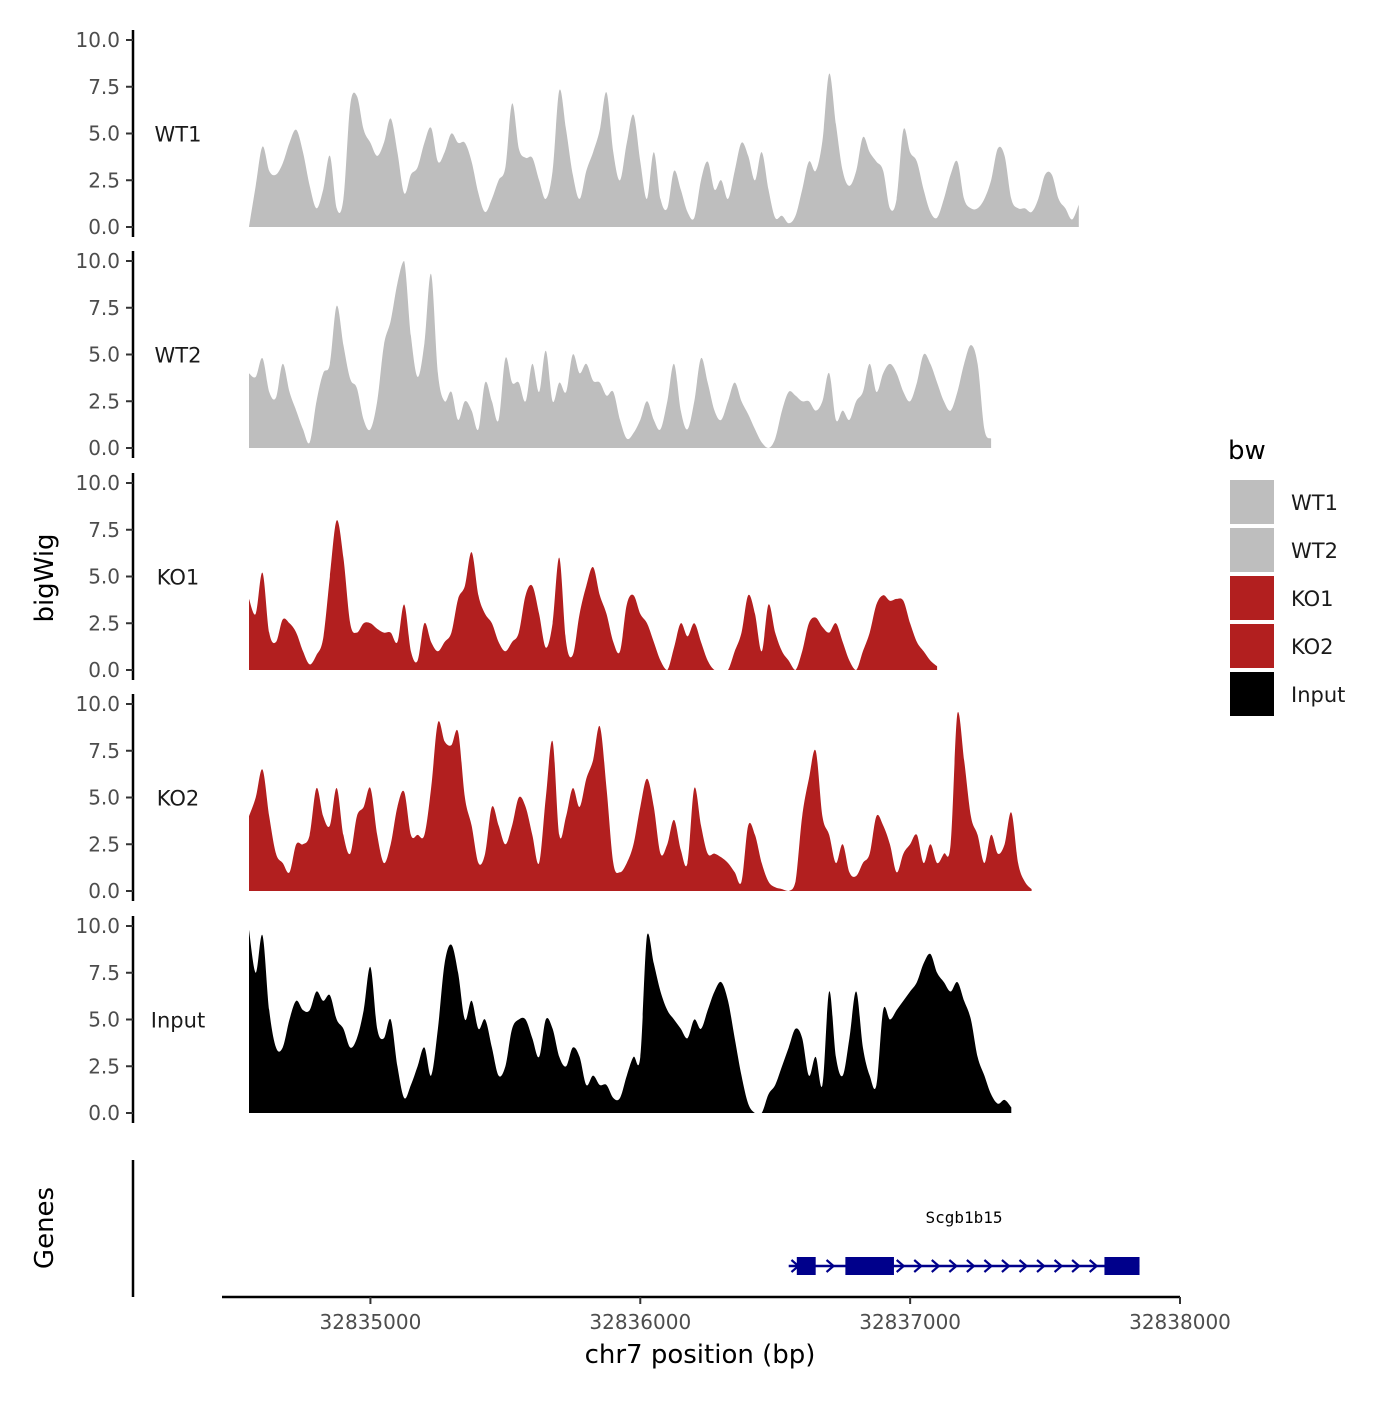  Describe the element at coordinates (1318, 695) in the screenshot. I see `legend-label-input: Input` at that location.